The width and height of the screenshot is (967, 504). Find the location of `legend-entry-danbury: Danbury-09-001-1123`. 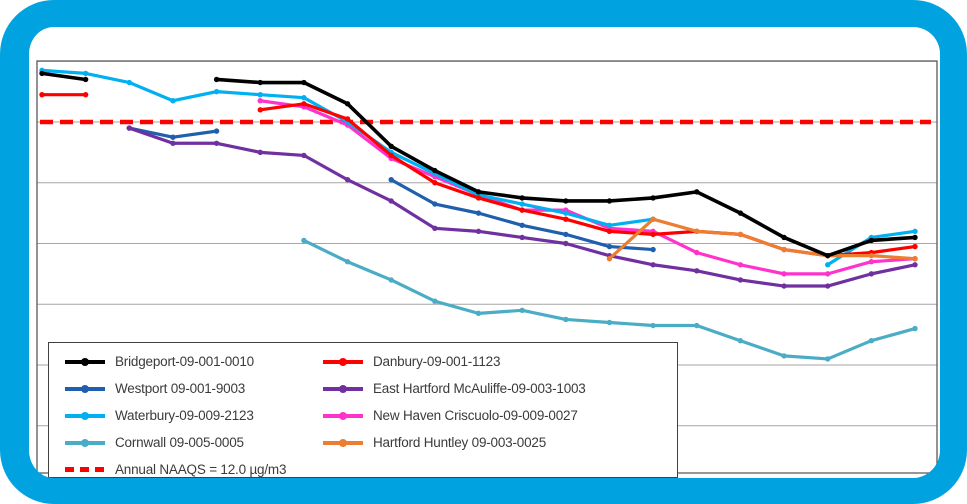

legend-entry-danbury: Danbury-09-001-1123 is located at coordinates (496, 361).